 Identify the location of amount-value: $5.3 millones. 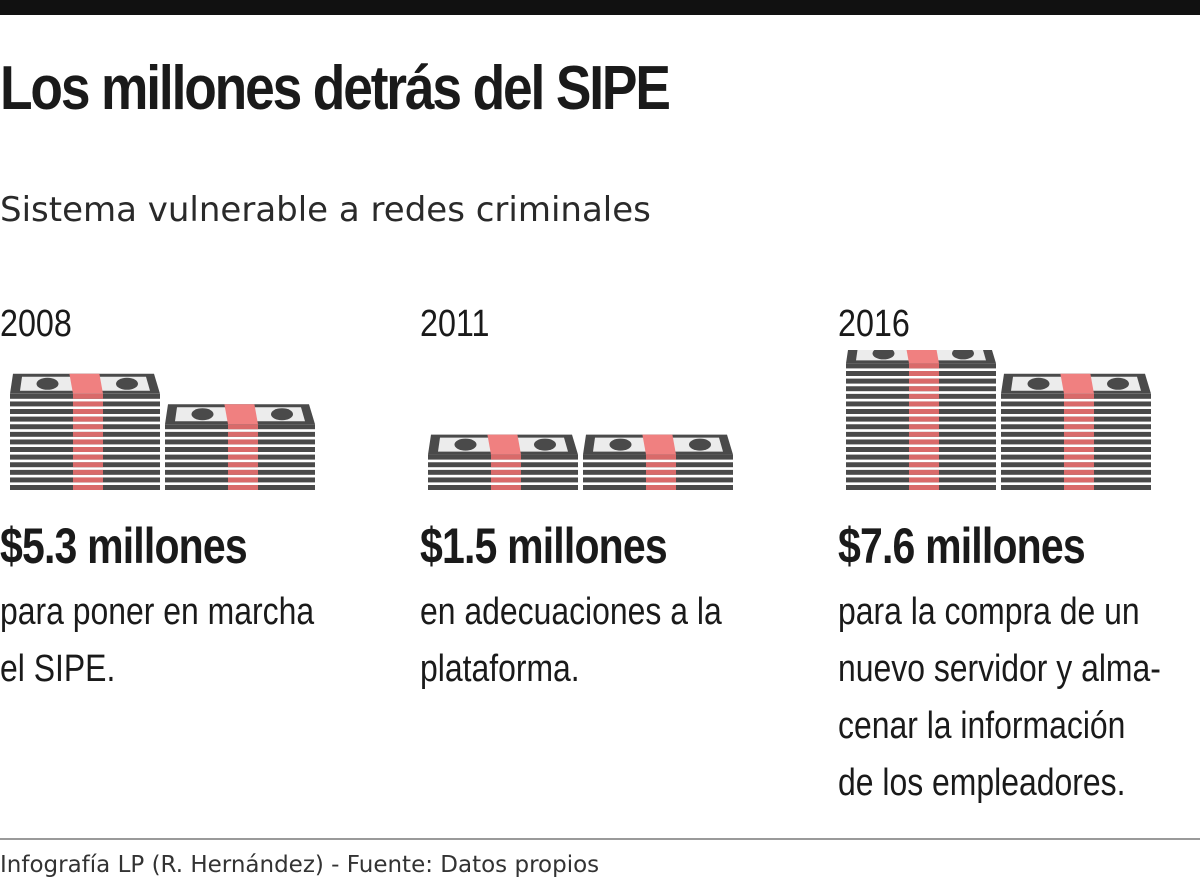
(124, 546).